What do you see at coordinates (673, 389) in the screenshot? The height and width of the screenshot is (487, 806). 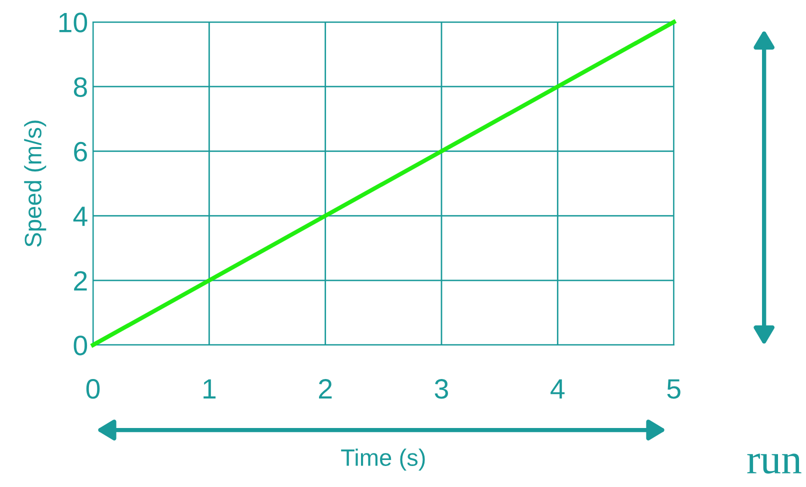 I see `x-tick-label: 5` at bounding box center [673, 389].